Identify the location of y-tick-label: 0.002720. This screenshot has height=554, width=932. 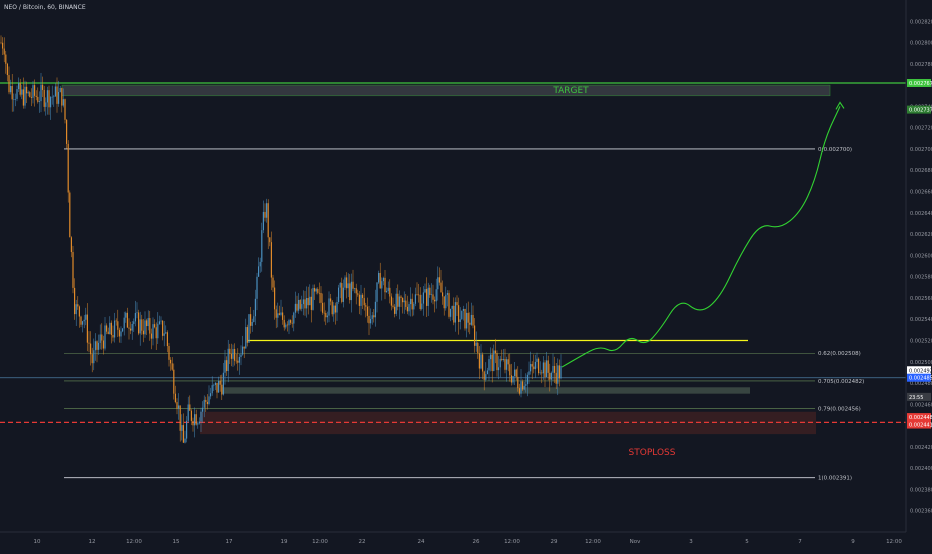
(921, 129).